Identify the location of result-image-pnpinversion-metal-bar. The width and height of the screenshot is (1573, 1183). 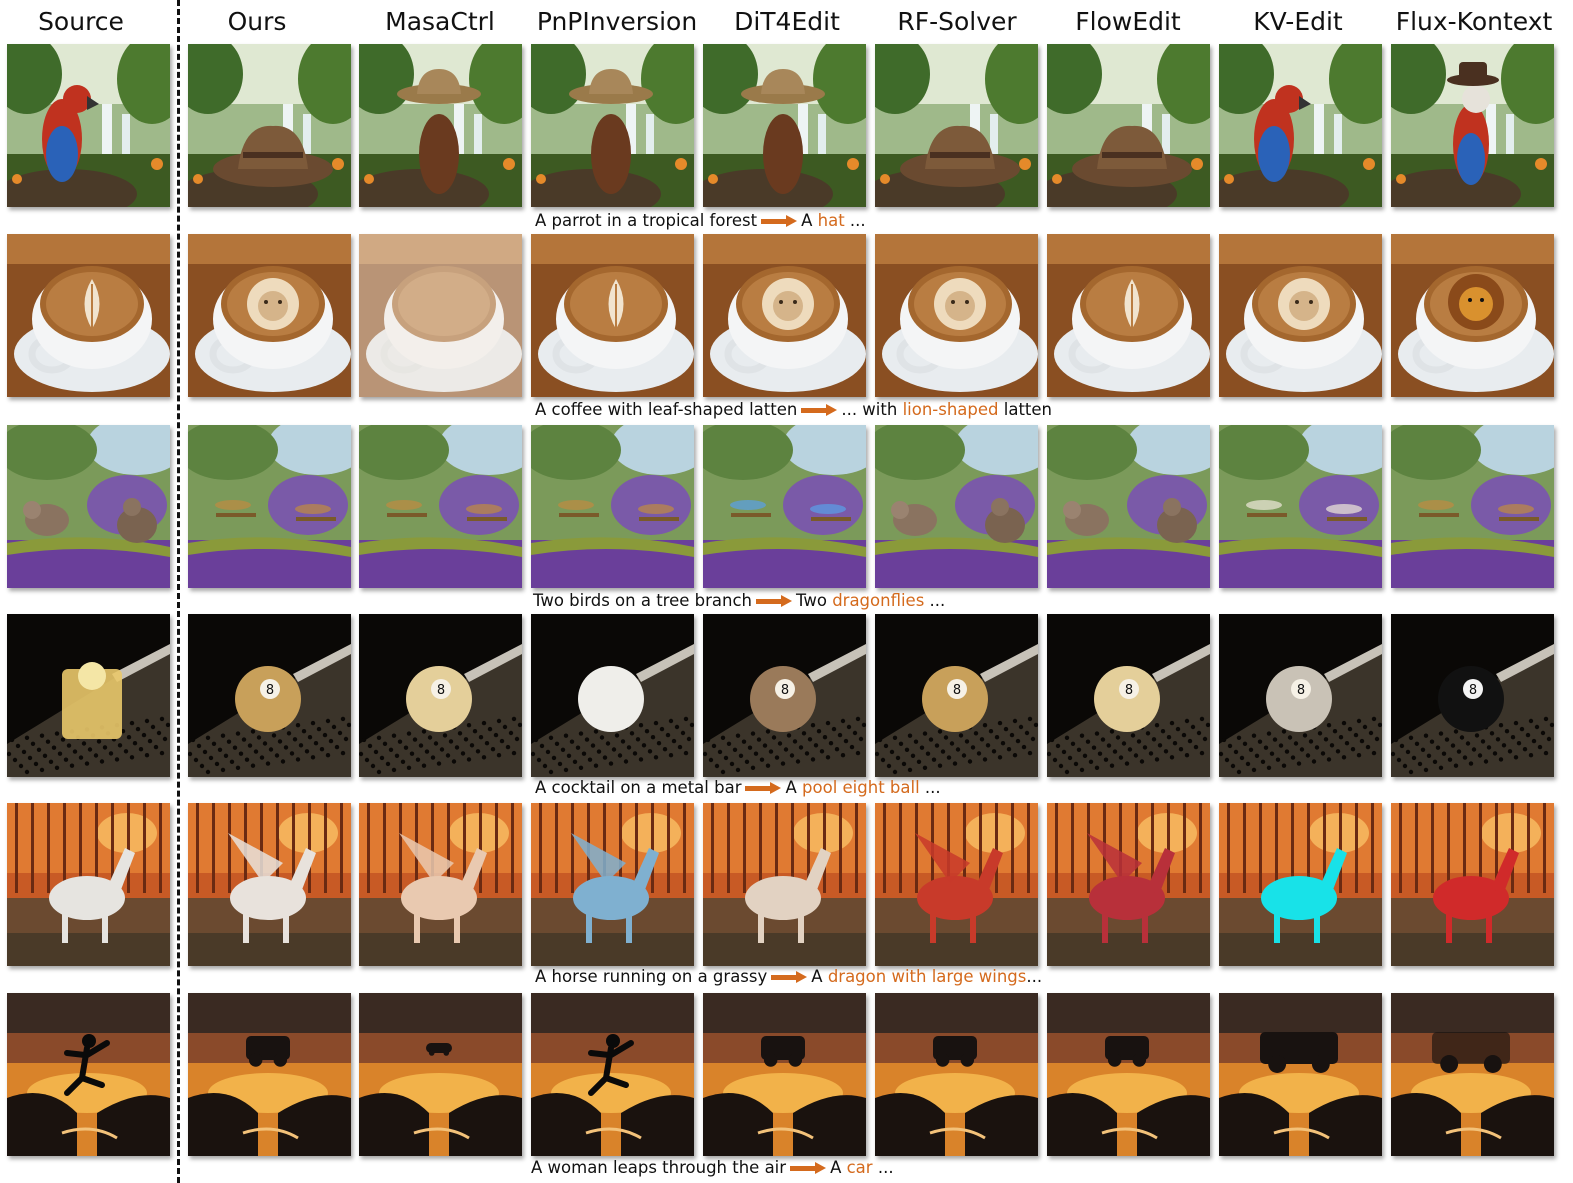
(612, 695).